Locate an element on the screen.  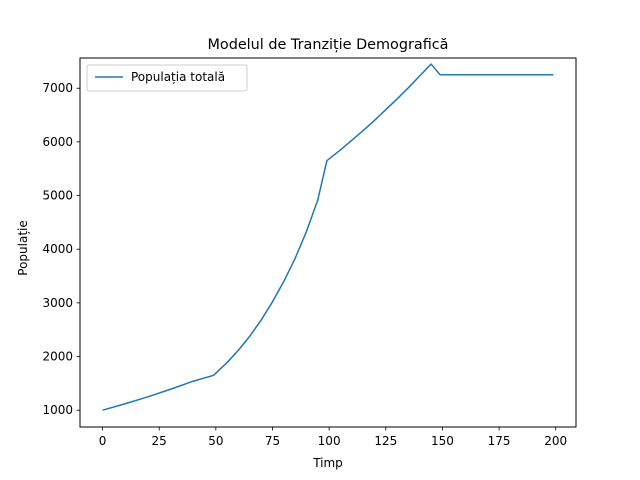
x-tick-label: 100 is located at coordinates (329, 441).